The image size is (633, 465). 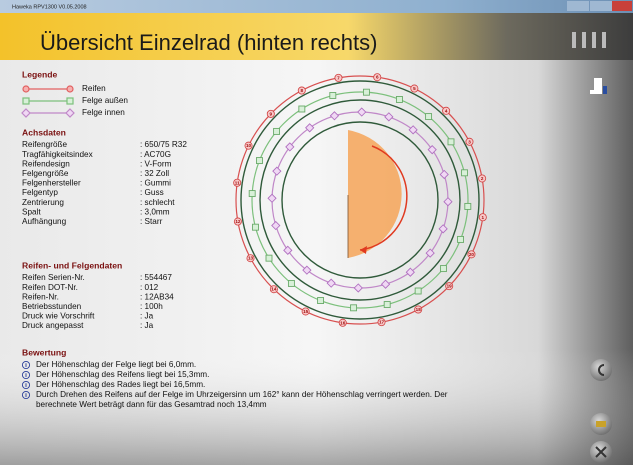 What do you see at coordinates (363, 250) in the screenshot?
I see `rotation-arrow-head` at bounding box center [363, 250].